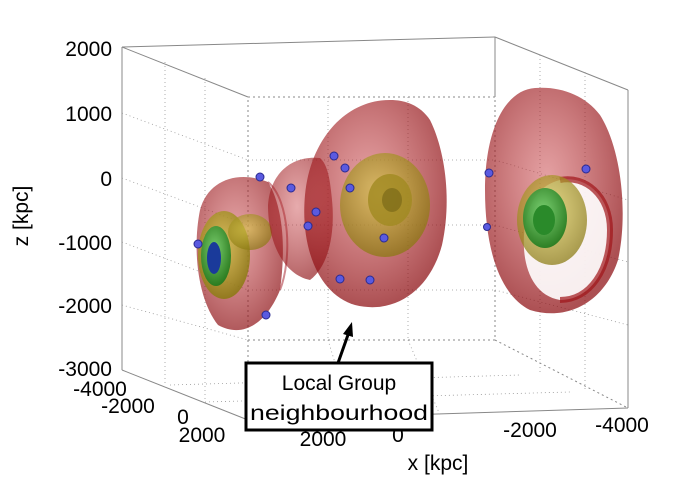  Describe the element at coordinates (128, 406) in the screenshot. I see `y-tick-label: -2000` at that location.